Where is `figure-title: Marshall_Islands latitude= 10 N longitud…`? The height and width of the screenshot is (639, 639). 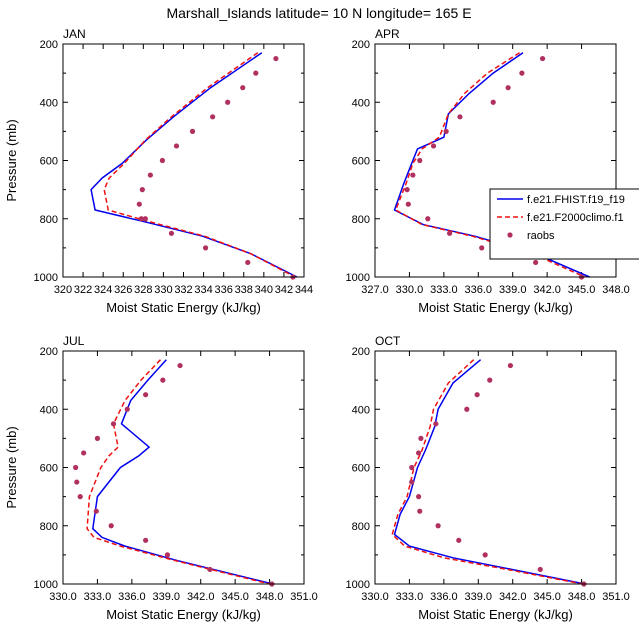 figure-title: Marshall_Islands latitude= 10 N longitud… is located at coordinates (318, 13).